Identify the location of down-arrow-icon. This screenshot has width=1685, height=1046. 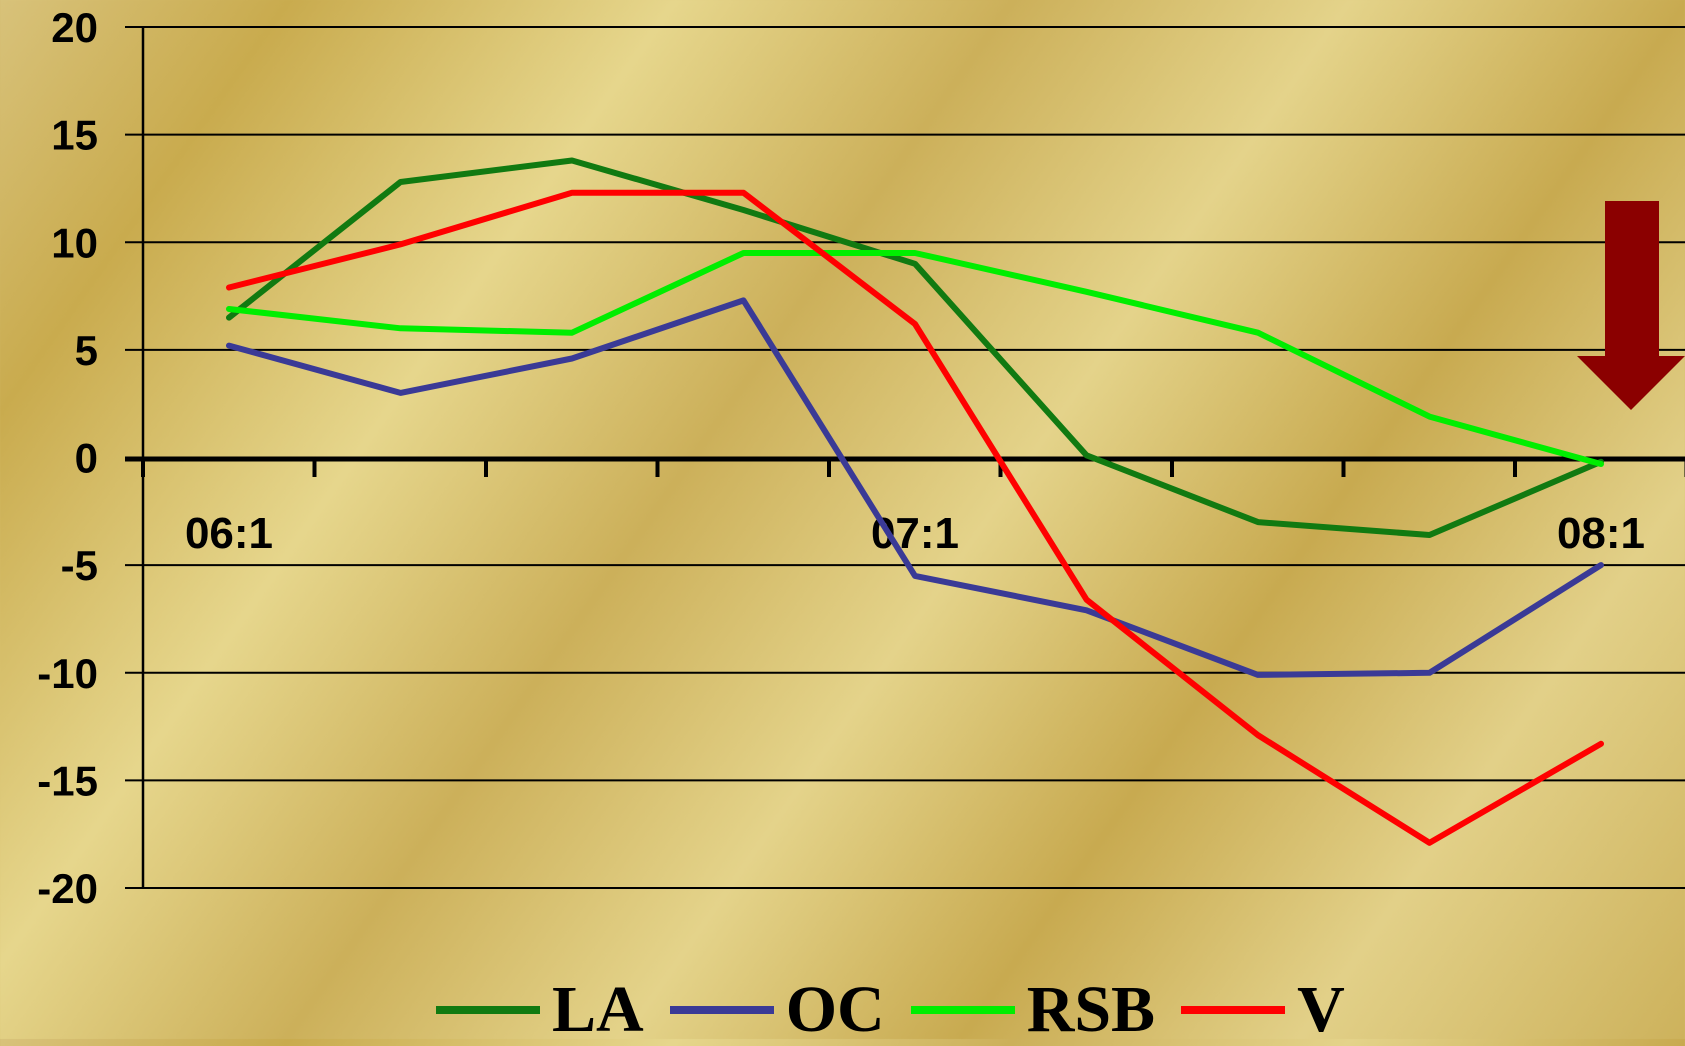
(1631, 305).